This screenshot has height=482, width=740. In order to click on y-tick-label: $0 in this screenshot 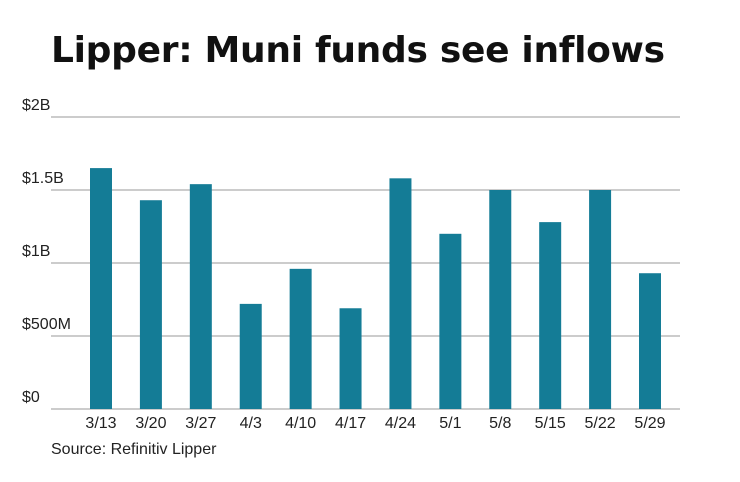, I will do `click(31, 397)`.